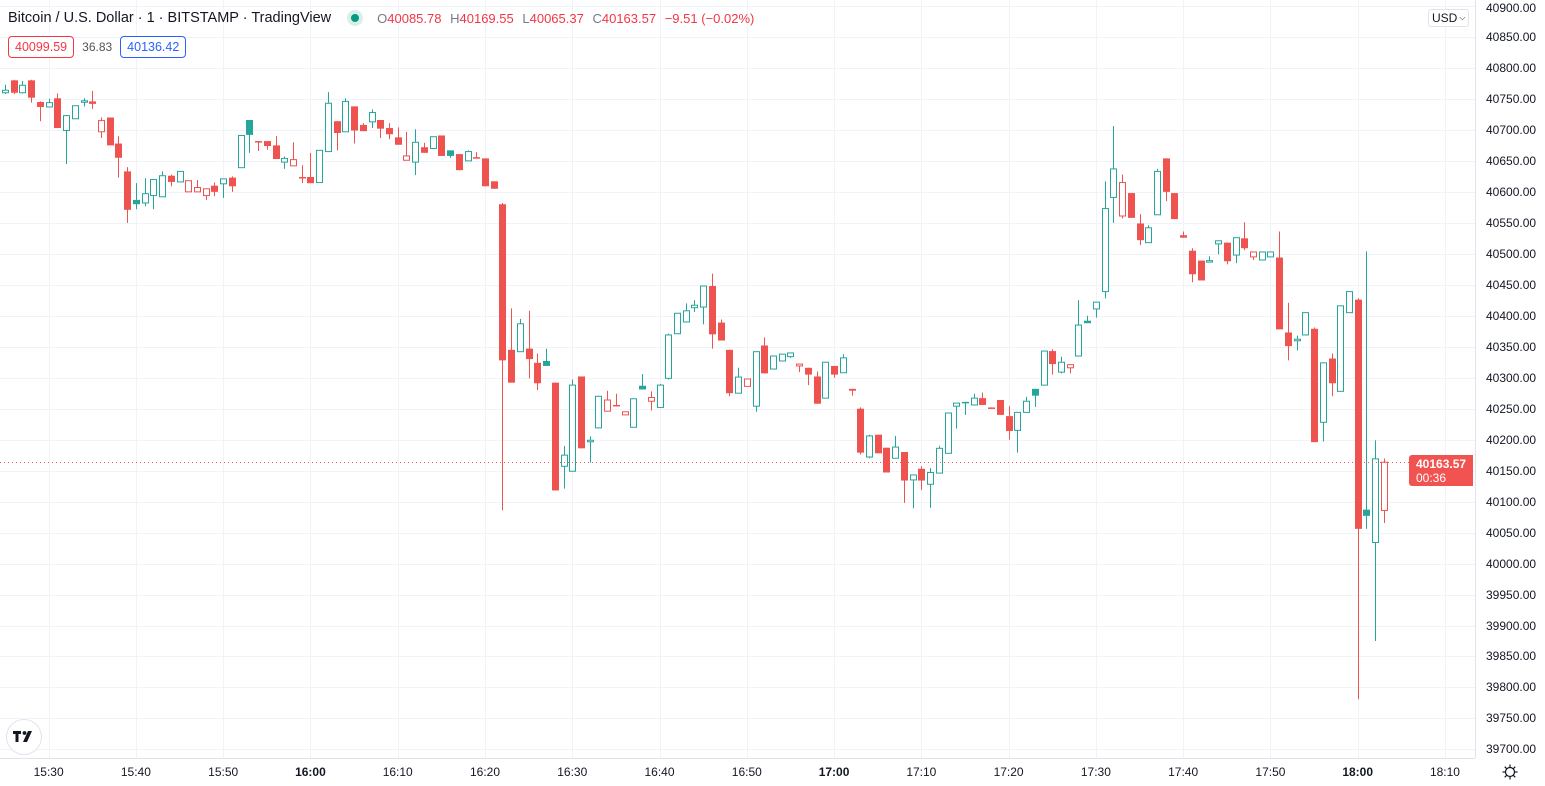  Describe the element at coordinates (153, 47) in the screenshot. I see `buy-button: 40136.42` at that location.